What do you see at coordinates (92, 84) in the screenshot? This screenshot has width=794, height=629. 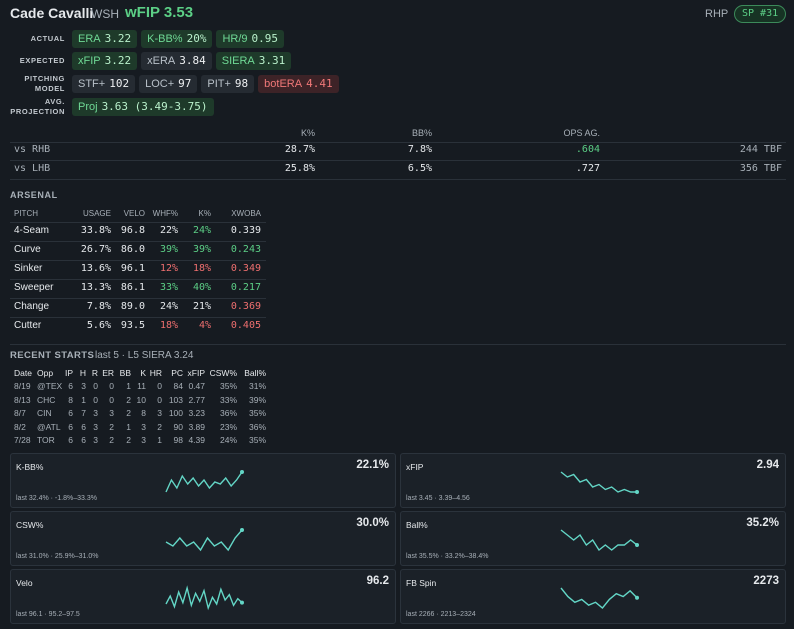 I see `chip-key: STF+` at bounding box center [92, 84].